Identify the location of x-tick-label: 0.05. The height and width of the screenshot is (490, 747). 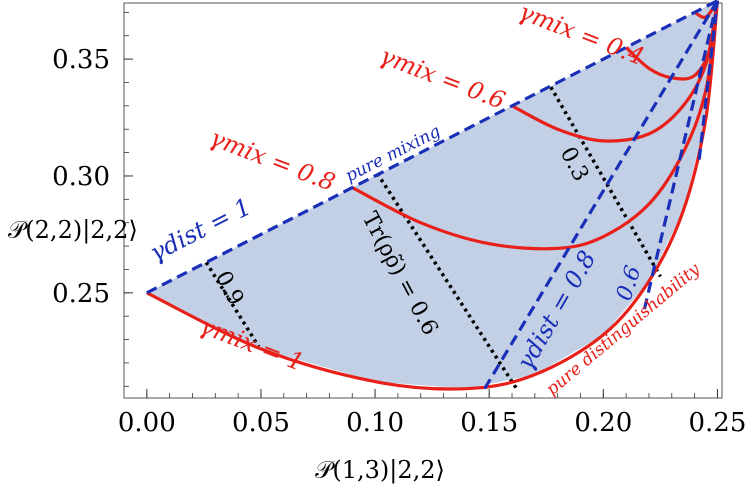
(261, 423).